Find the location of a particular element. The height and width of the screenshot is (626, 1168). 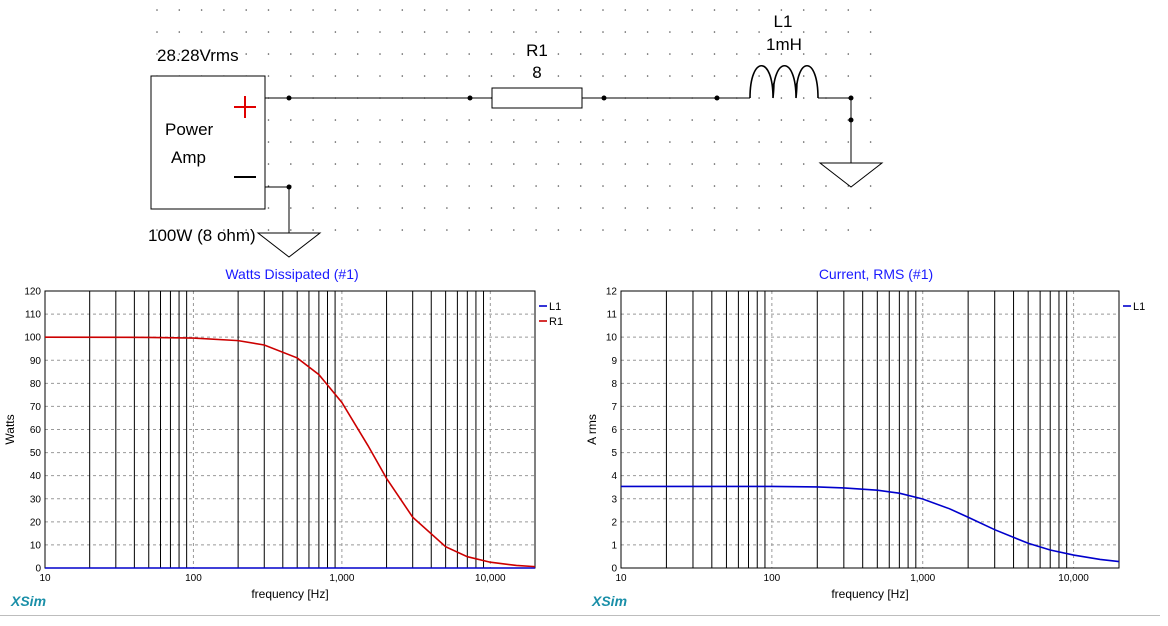

power-amp-rating-label: 100W (8 ohm) is located at coordinates (202, 235).